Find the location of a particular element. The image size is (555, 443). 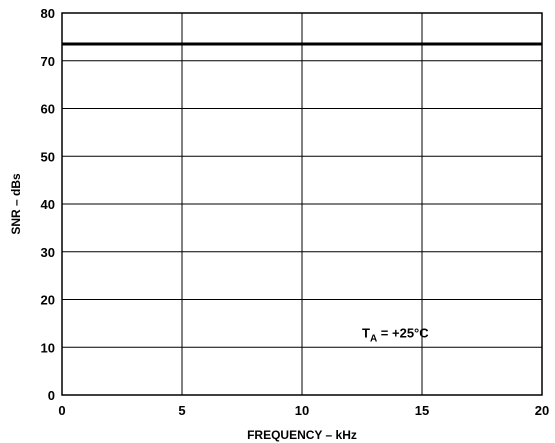

annotation-prefix: T is located at coordinates (366, 333).